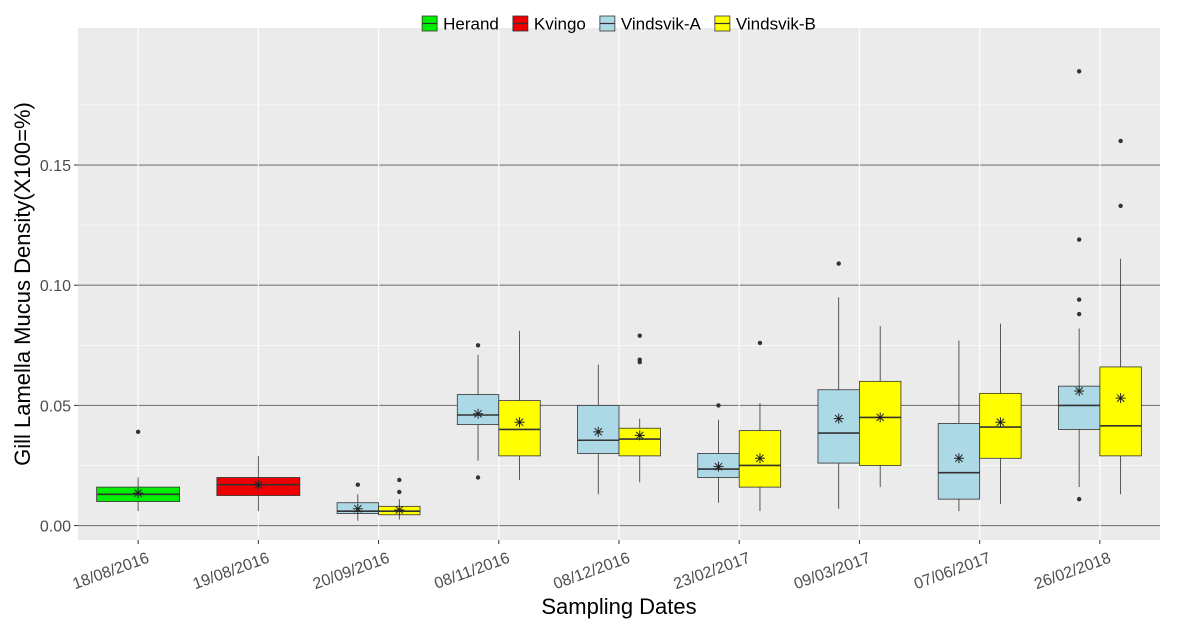 Image resolution: width=1187 pixels, height=624 pixels. What do you see at coordinates (618, 24) in the screenshot?
I see `legend: Herand Kvingo Vindsvik-A Vindsvik-B` at bounding box center [618, 24].